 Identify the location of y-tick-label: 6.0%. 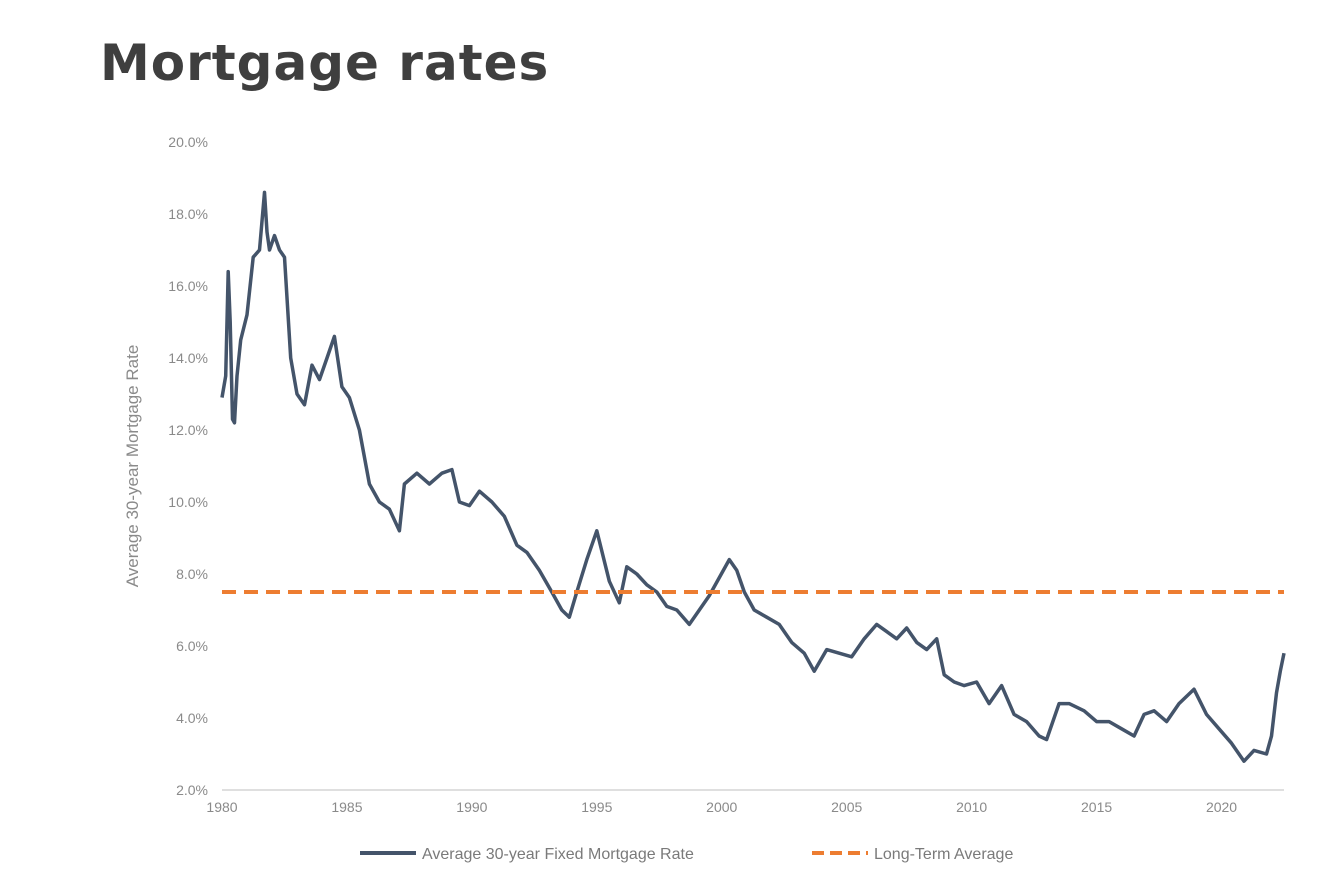
(192, 646).